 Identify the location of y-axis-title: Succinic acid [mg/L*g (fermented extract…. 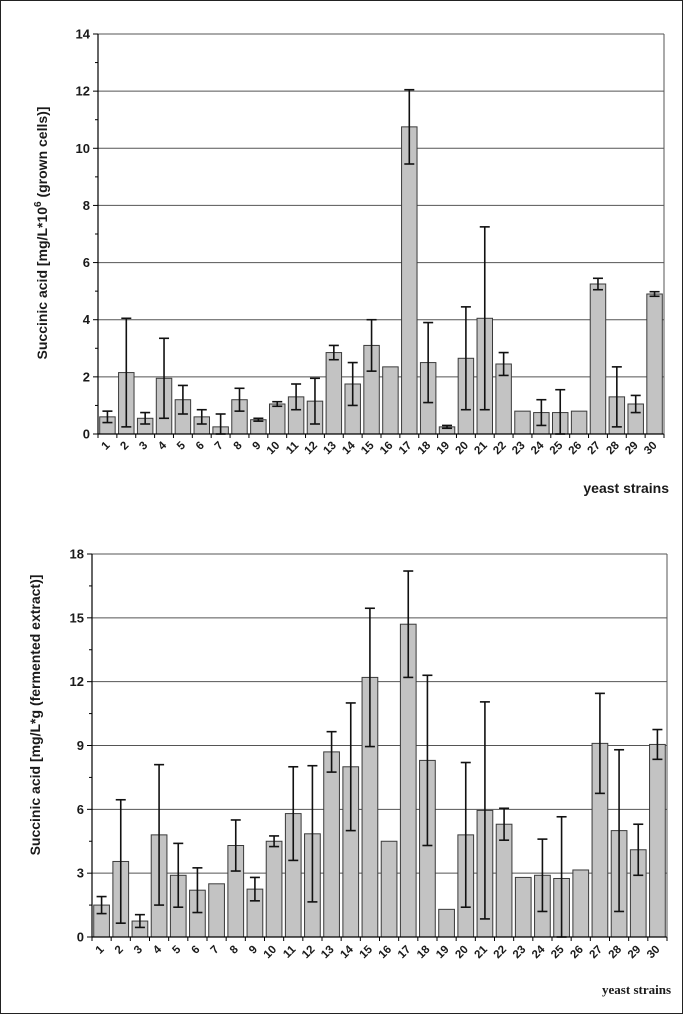
(35, 715).